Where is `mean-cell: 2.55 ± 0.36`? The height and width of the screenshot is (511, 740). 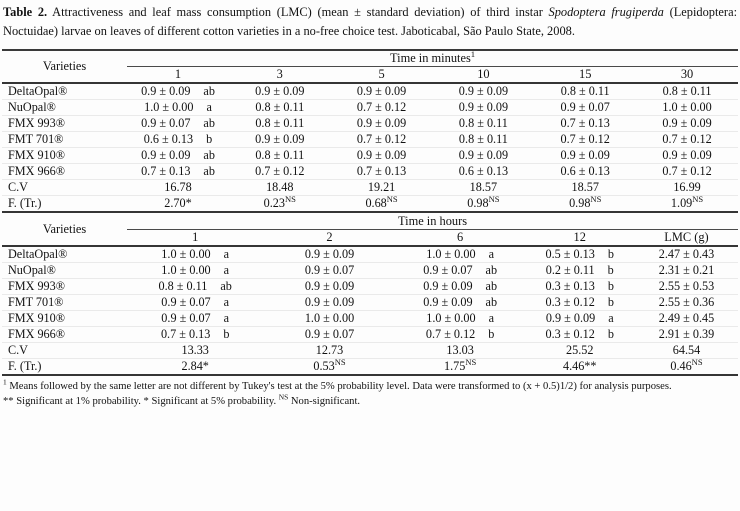 mean-cell: 2.55 ± 0.36 is located at coordinates (686, 302).